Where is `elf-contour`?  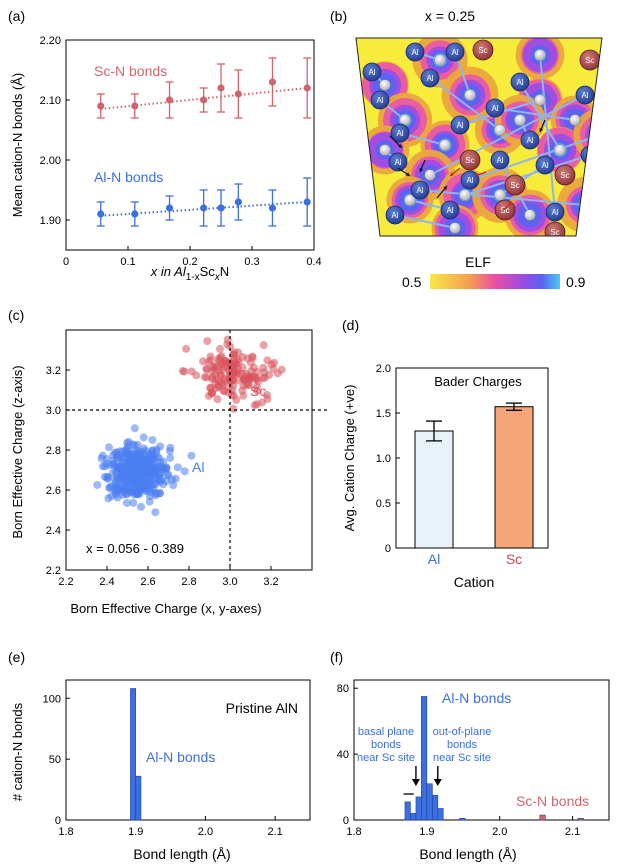 elf-contour is located at coordinates (595, 135).